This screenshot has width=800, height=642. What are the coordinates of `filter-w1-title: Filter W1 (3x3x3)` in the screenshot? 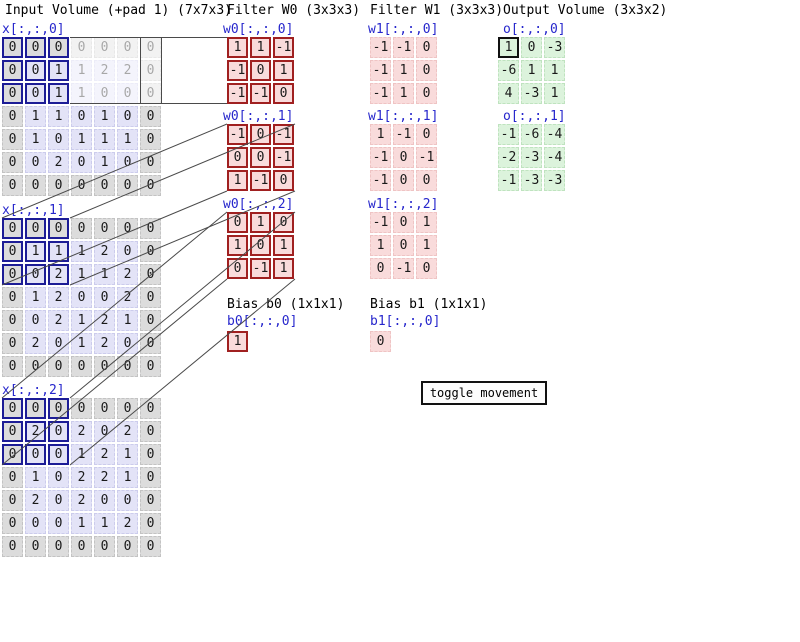 It's located at (437, 10).